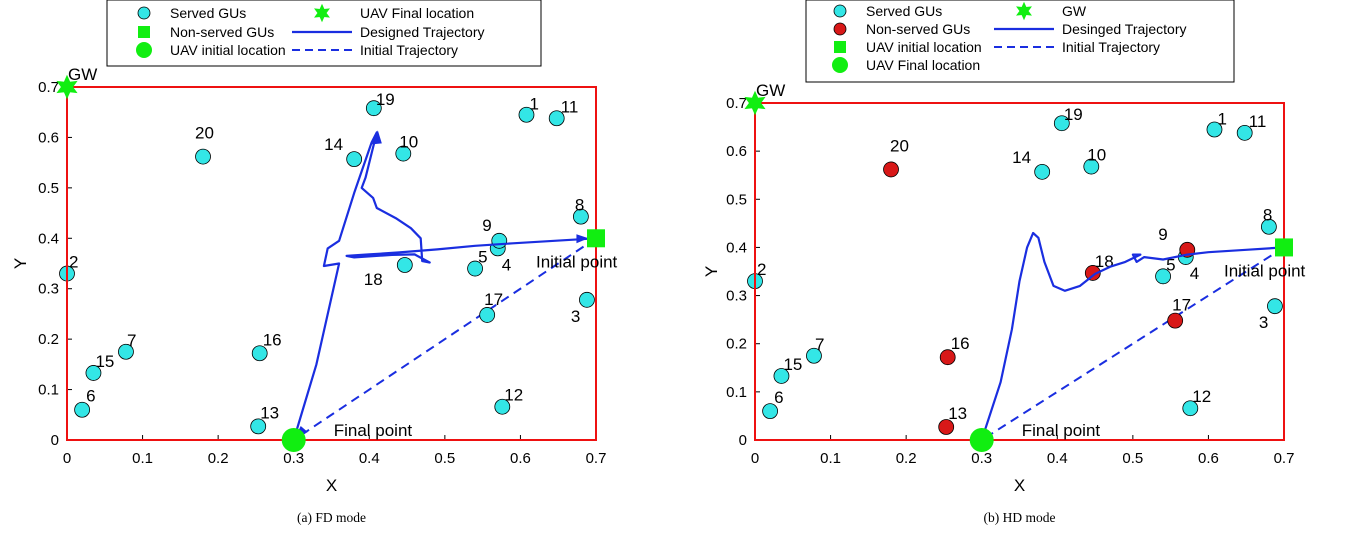 This screenshot has height=537, width=1361. I want to click on gu-label: 1, so click(533, 104).